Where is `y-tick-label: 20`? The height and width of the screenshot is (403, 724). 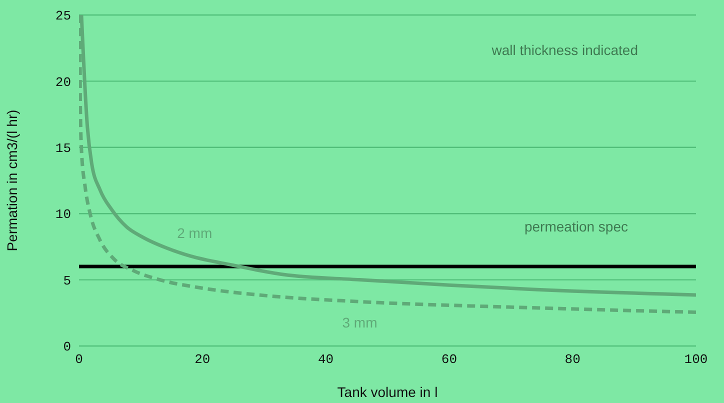 y-tick-label: 20 is located at coordinates (63, 82).